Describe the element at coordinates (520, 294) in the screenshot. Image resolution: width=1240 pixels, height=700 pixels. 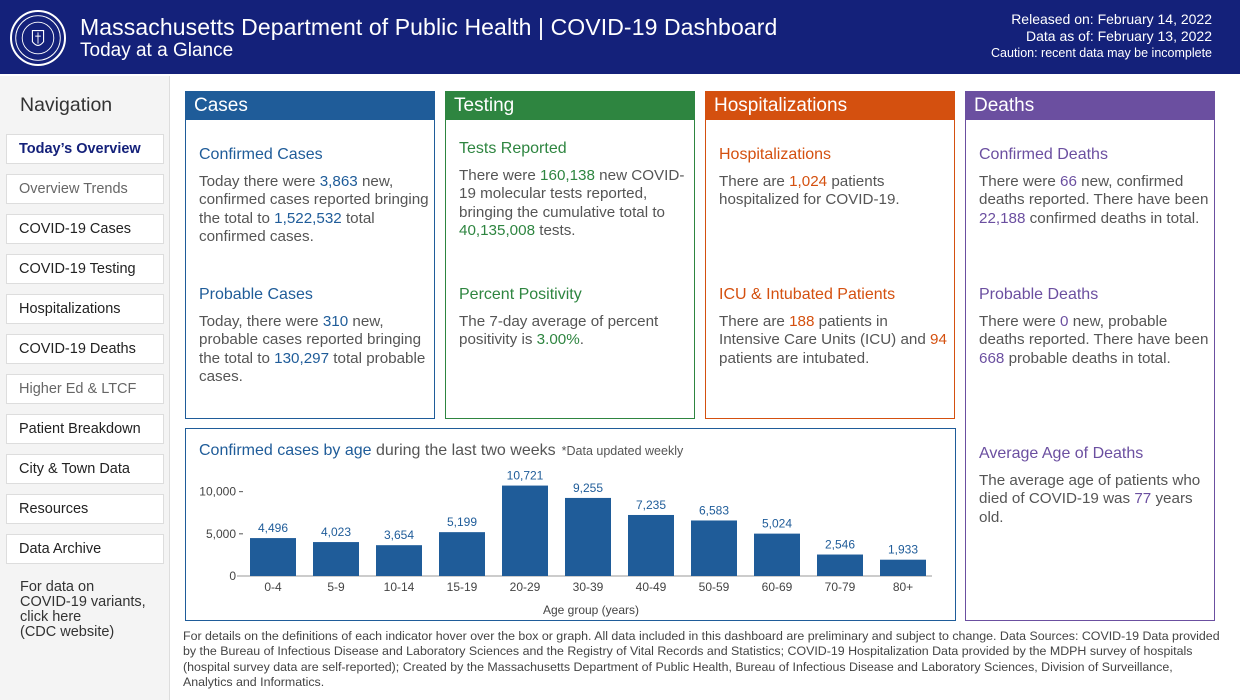
I see `percent-positivity-title: Percent Positivity` at that location.